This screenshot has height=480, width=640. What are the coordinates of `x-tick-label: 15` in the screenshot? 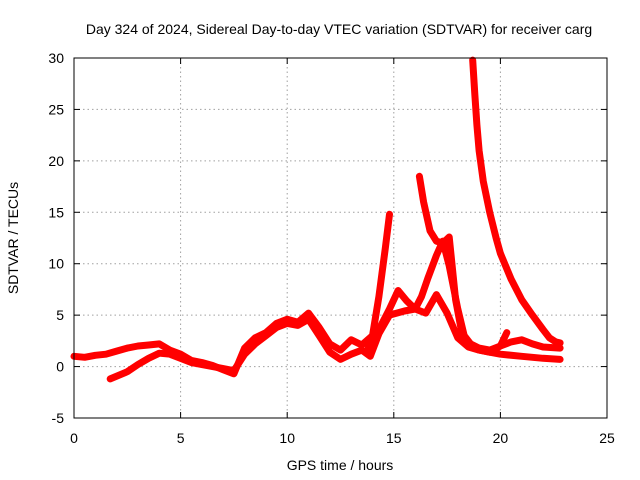 It's located at (394, 438).